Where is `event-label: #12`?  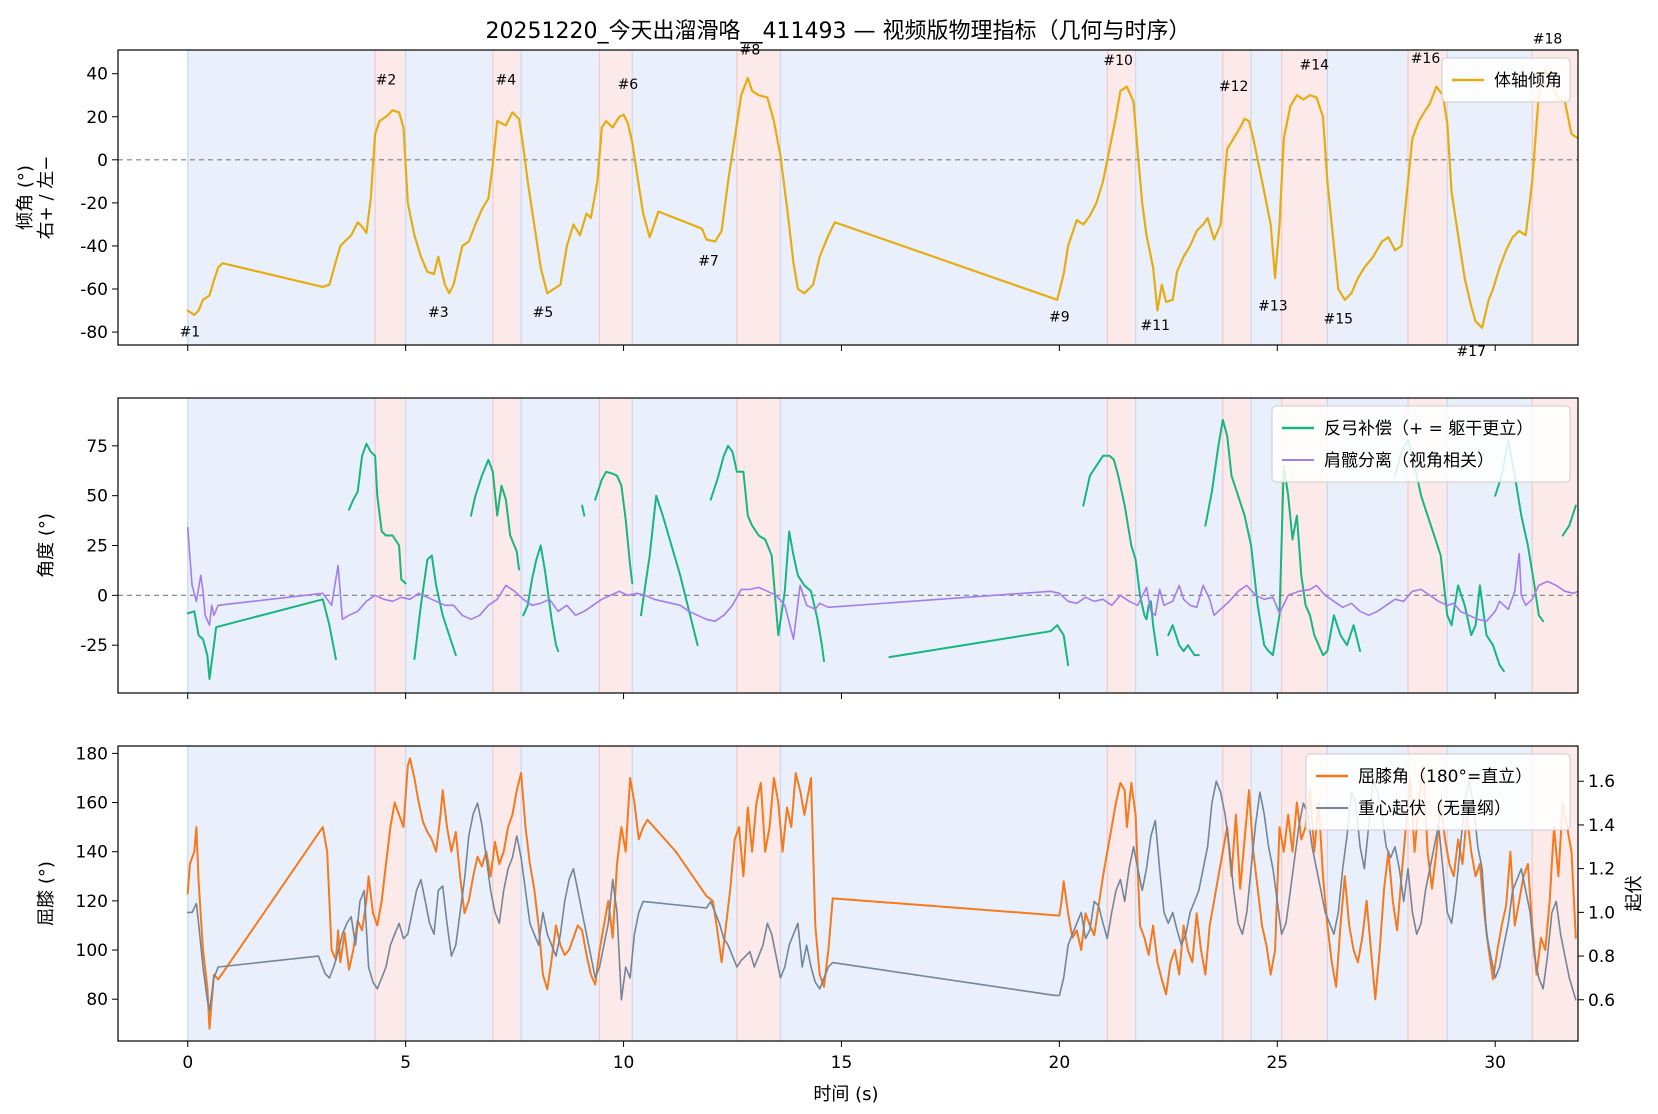
event-label: #12 is located at coordinates (1234, 87).